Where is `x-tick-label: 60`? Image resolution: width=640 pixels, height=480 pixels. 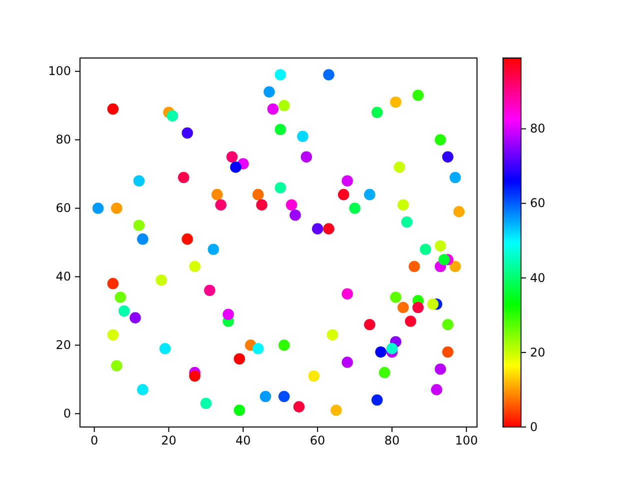
x-tick-label: 60 is located at coordinates (318, 441).